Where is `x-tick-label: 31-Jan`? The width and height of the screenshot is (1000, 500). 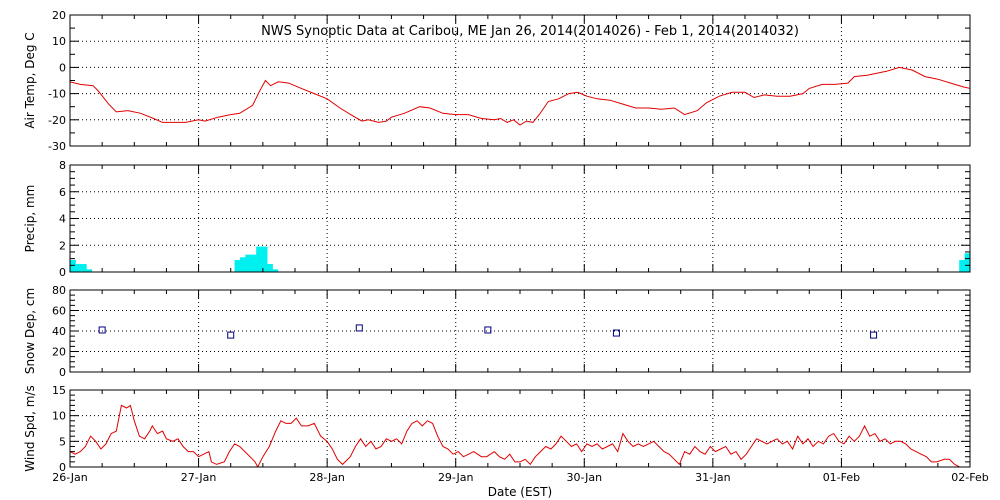 x-tick-label: 31-Jan is located at coordinates (713, 477).